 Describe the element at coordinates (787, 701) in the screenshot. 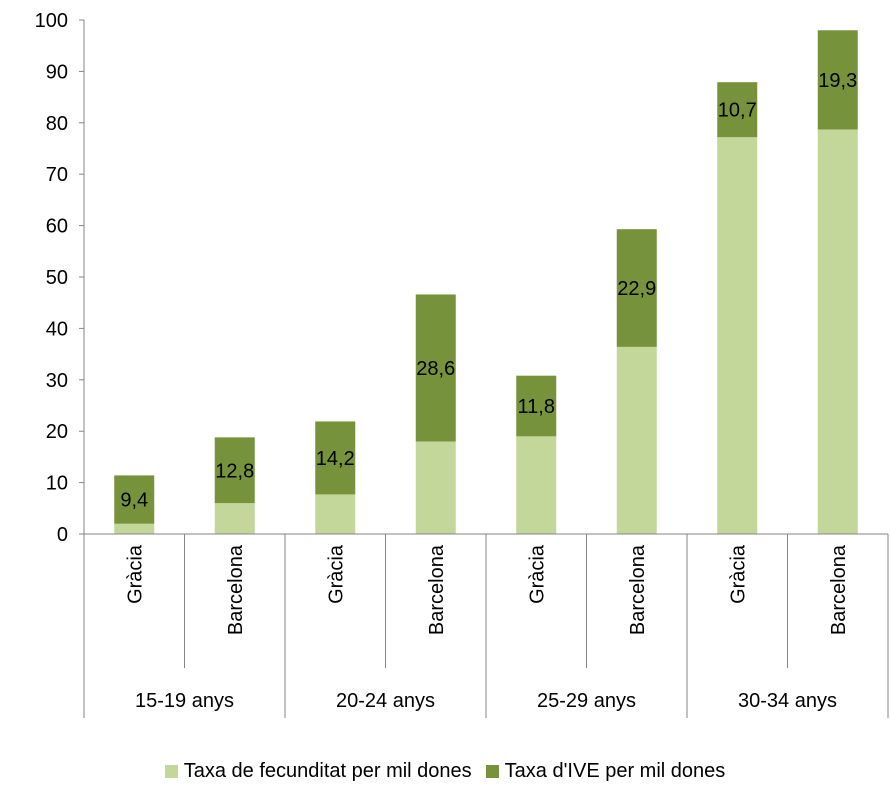

I see `x-group-label: 30-34 anys` at that location.